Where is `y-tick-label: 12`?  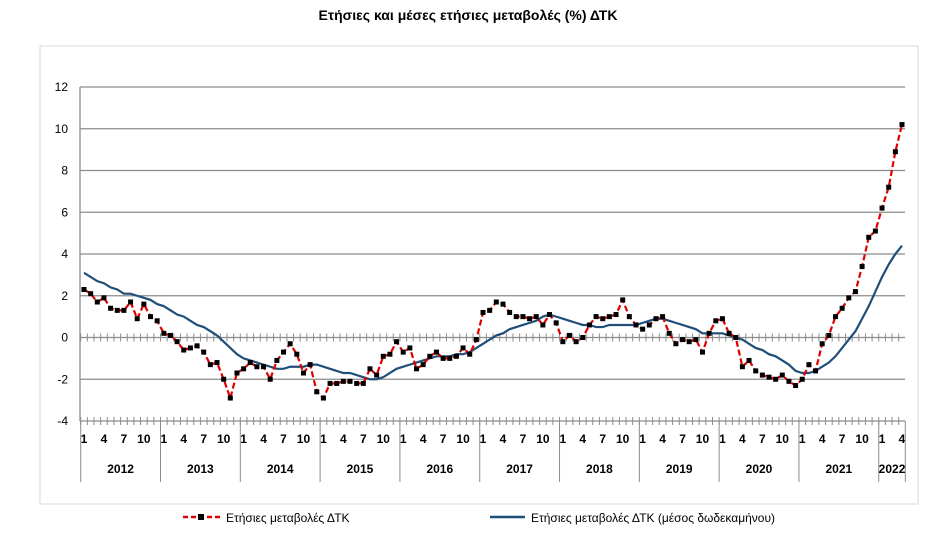
y-tick-label: 12 is located at coordinates (62, 87).